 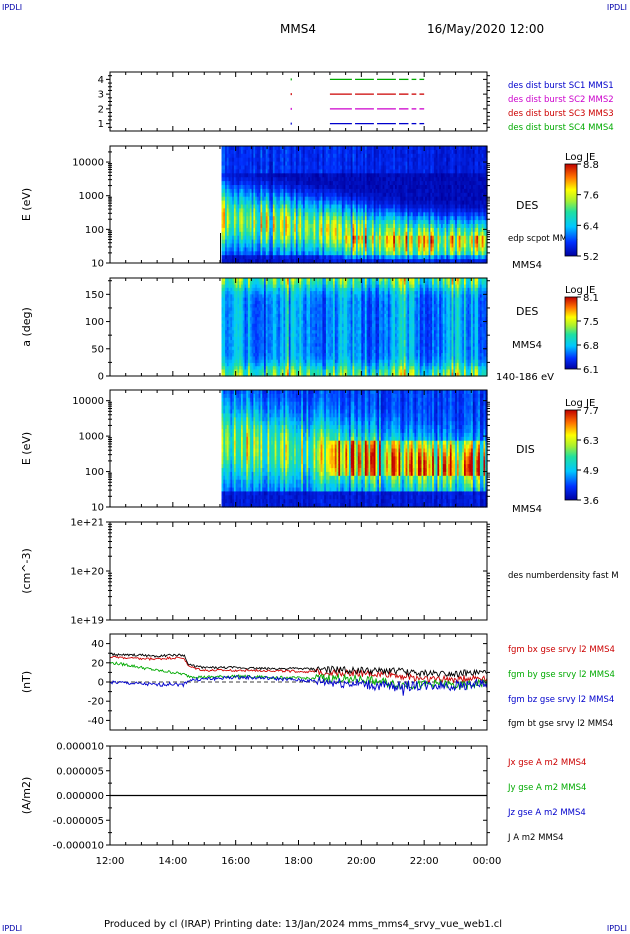 I want to click on availability-ytick-label: 4, so click(x=101, y=80).